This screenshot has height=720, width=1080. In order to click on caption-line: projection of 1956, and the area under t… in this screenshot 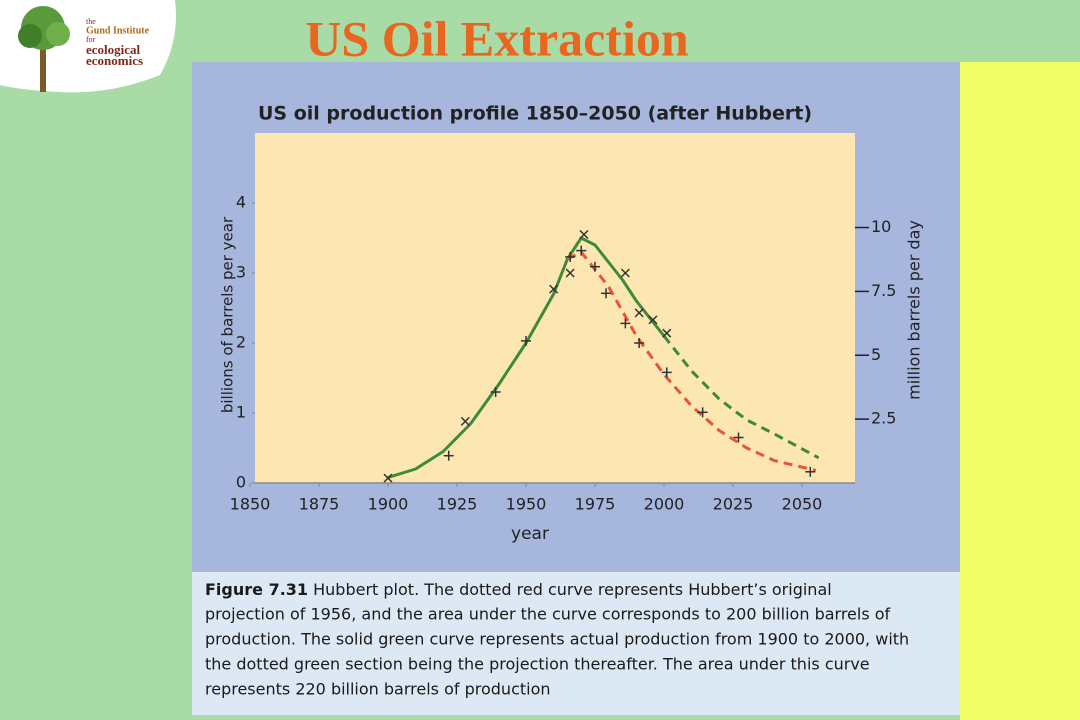, I will do `click(548, 614)`.